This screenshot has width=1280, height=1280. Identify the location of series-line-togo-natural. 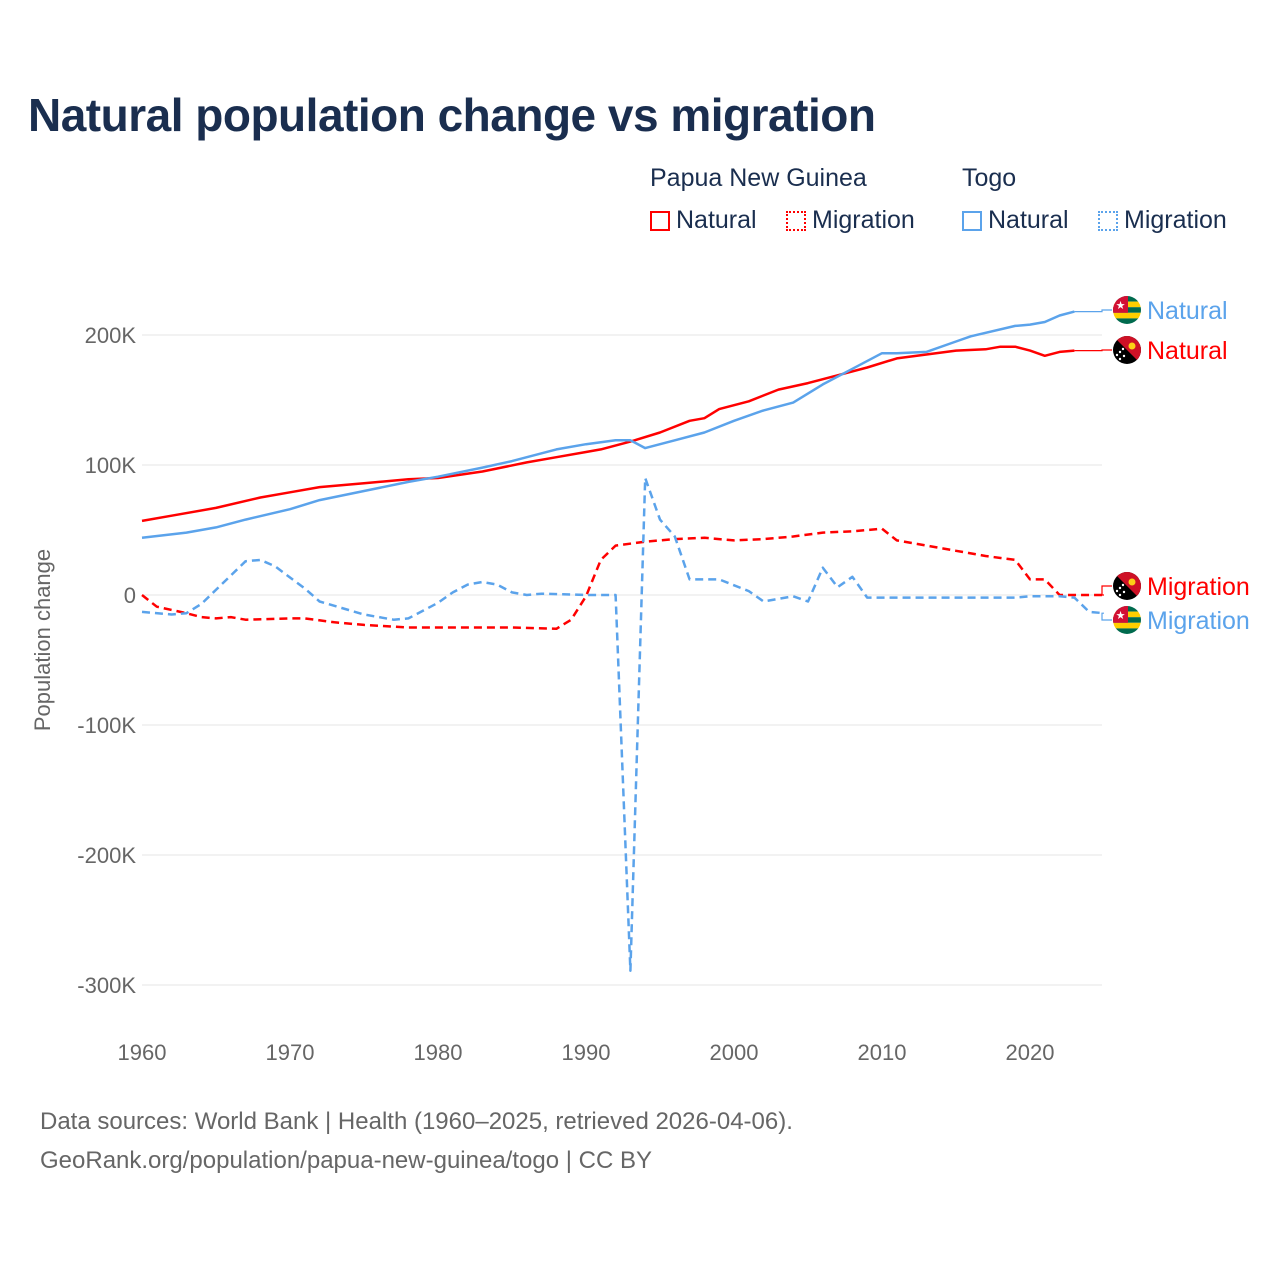
(608, 425).